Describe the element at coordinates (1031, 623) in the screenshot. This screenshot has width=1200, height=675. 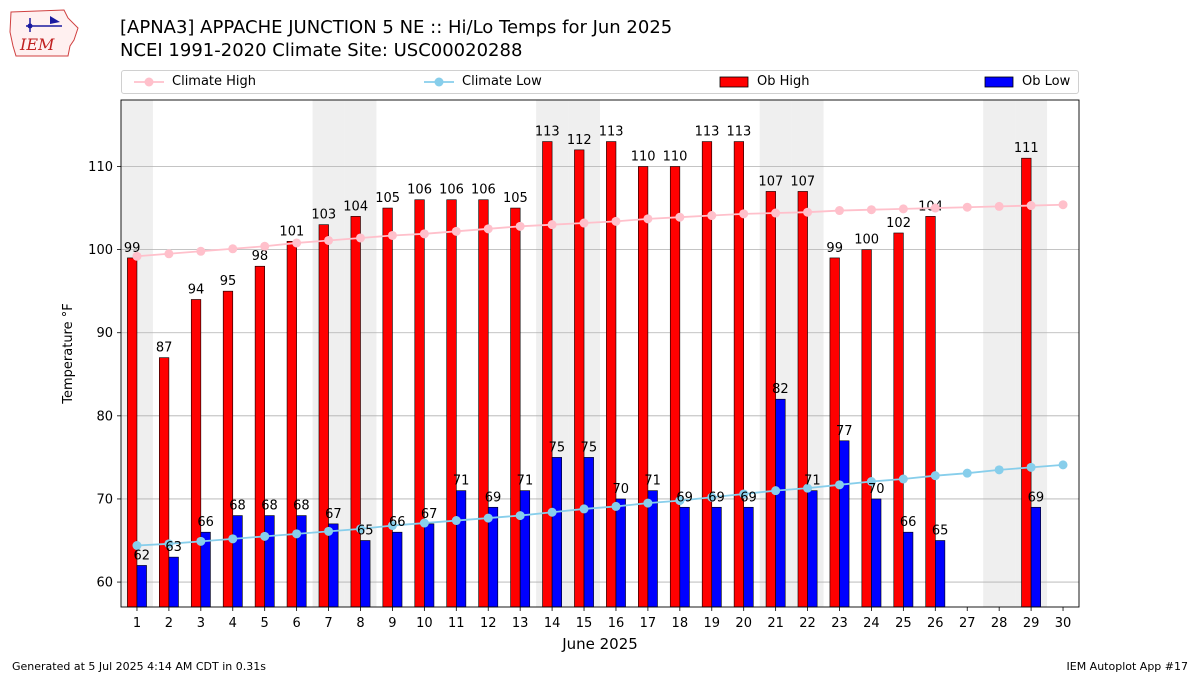
I see `x-tick-label-29: 29` at that location.